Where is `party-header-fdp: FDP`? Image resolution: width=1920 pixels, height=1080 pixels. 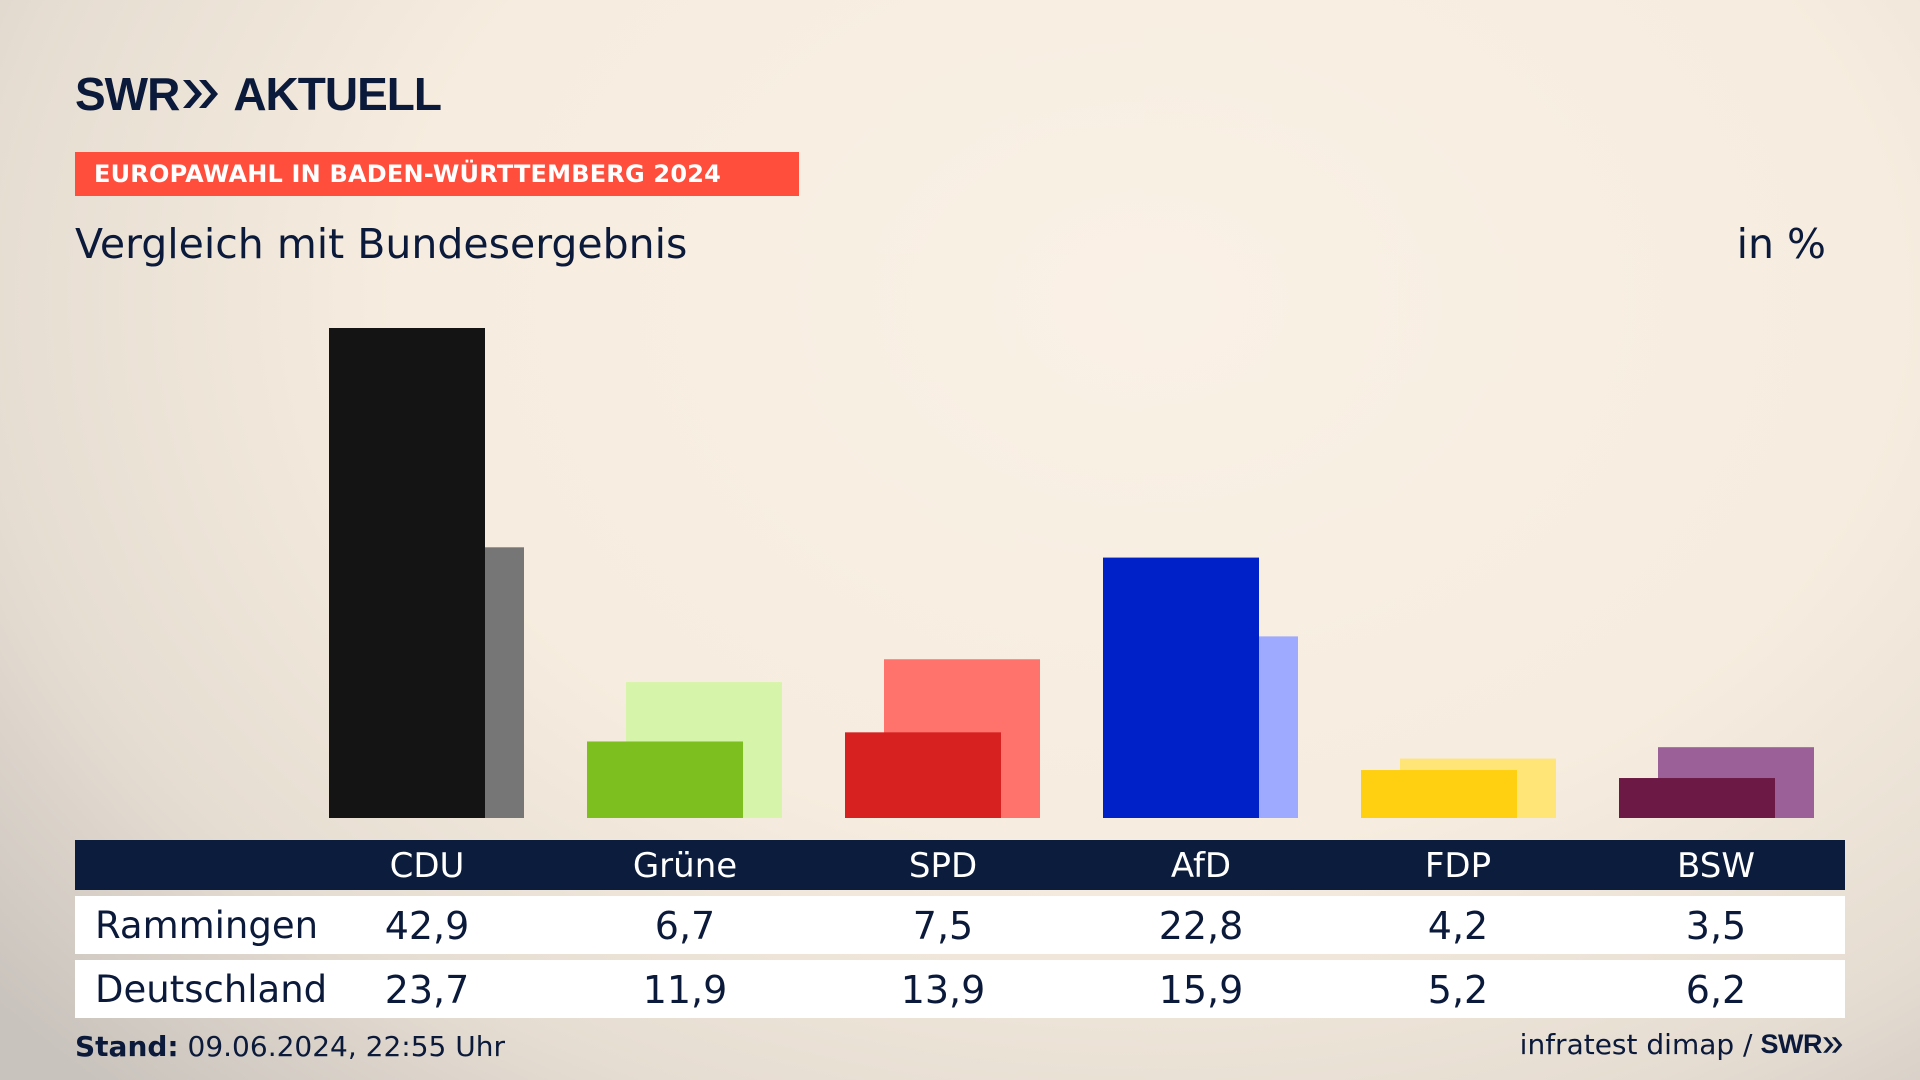 party-header-fdp: FDP is located at coordinates (1458, 866).